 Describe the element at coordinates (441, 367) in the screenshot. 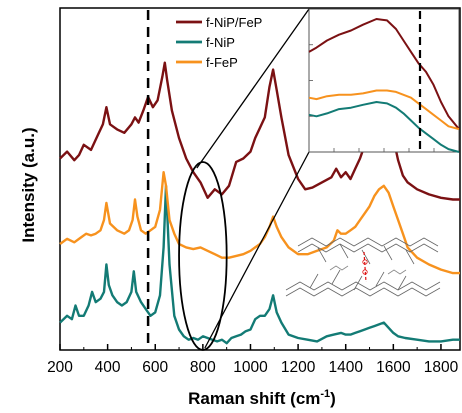

I see `x-tick-label: 1800` at that location.